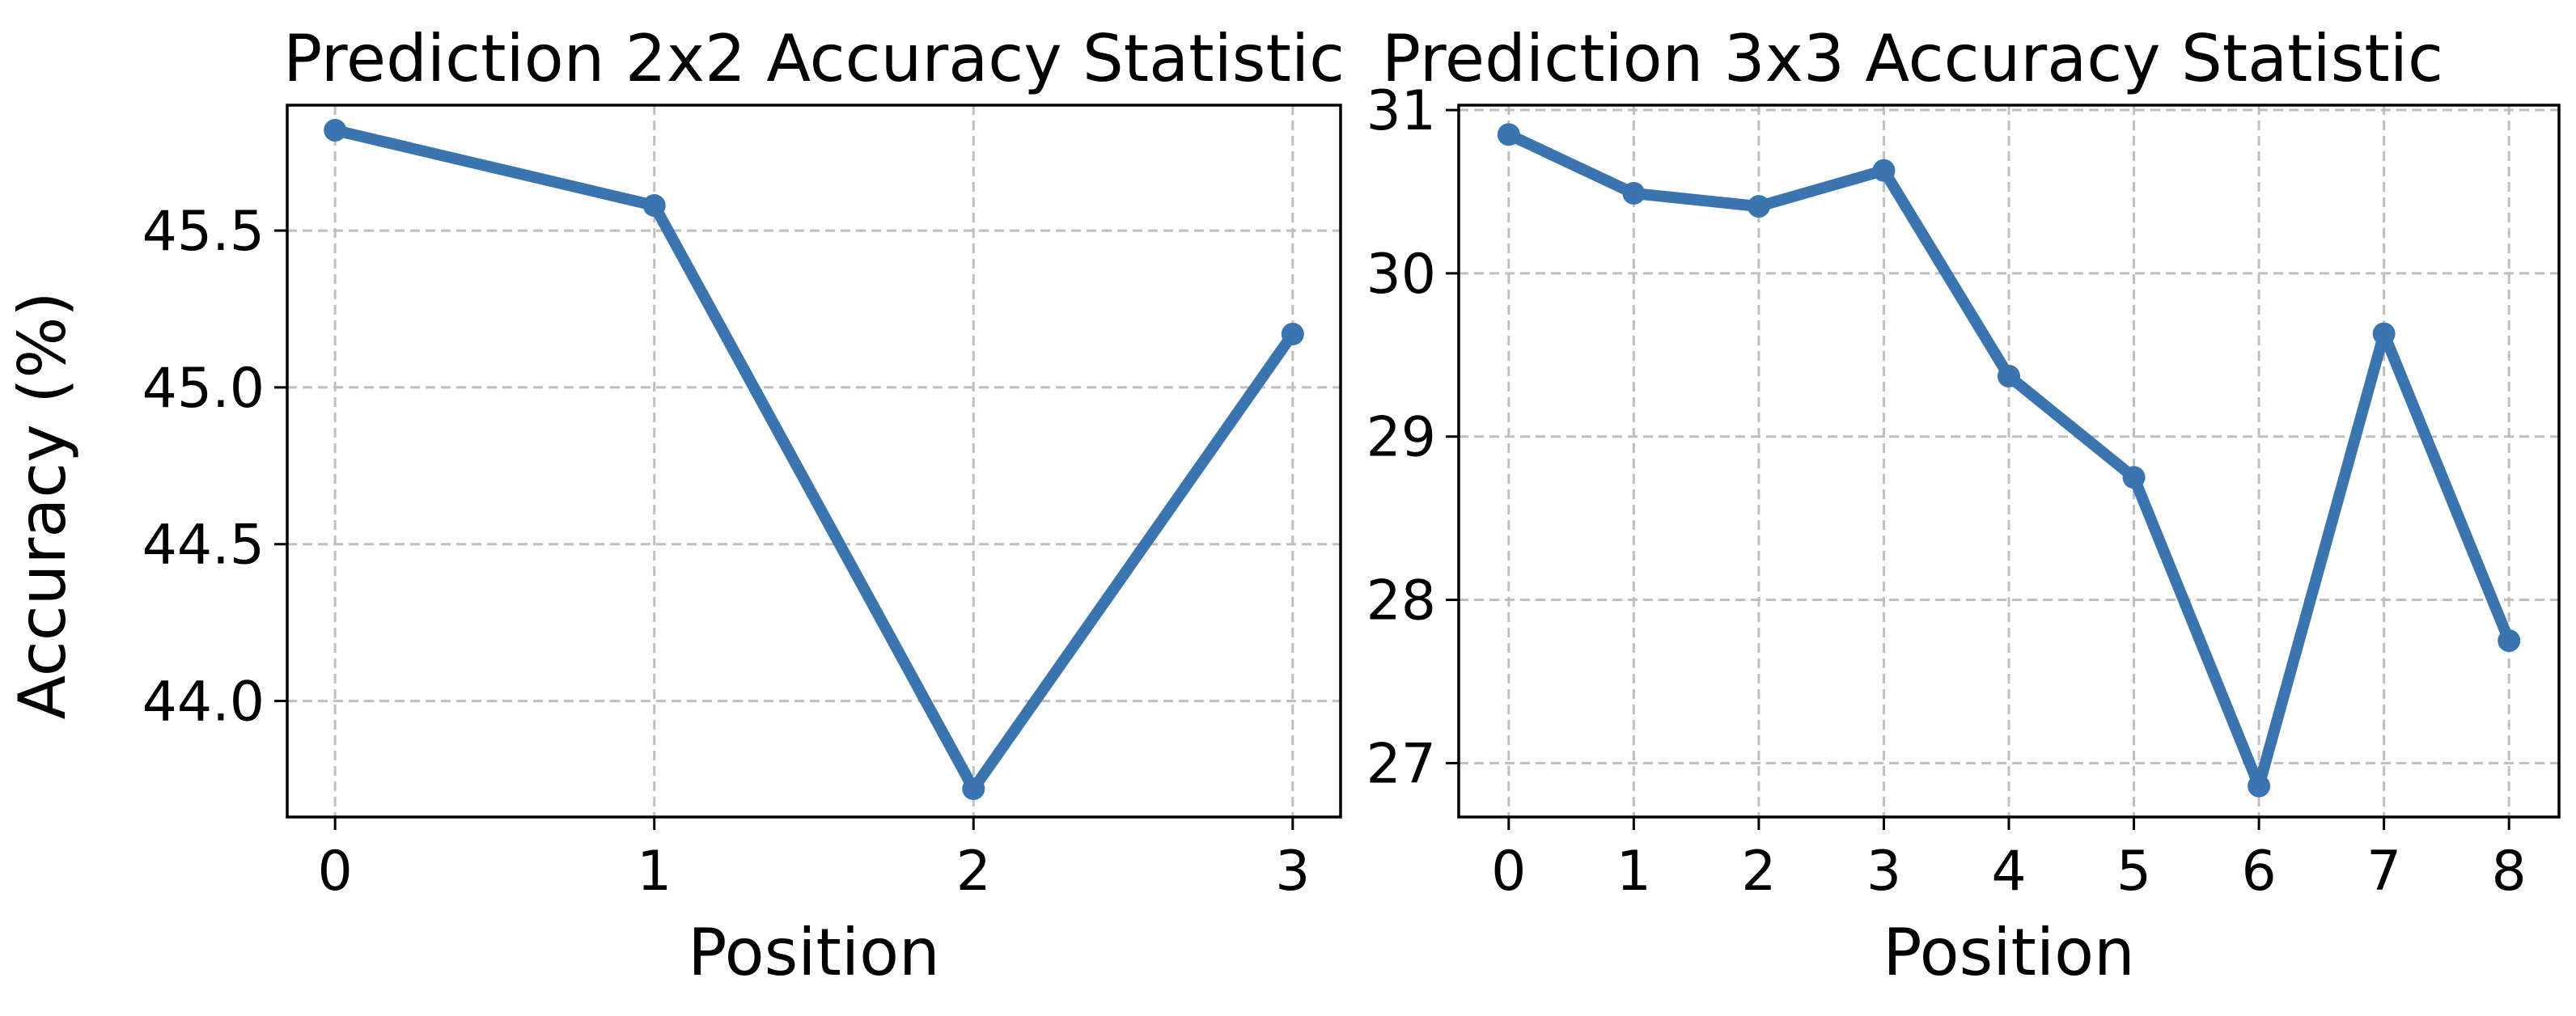 The image size is (2576, 1016). Describe the element at coordinates (203, 702) in the screenshot. I see `y-tick-label: 44.0` at that location.